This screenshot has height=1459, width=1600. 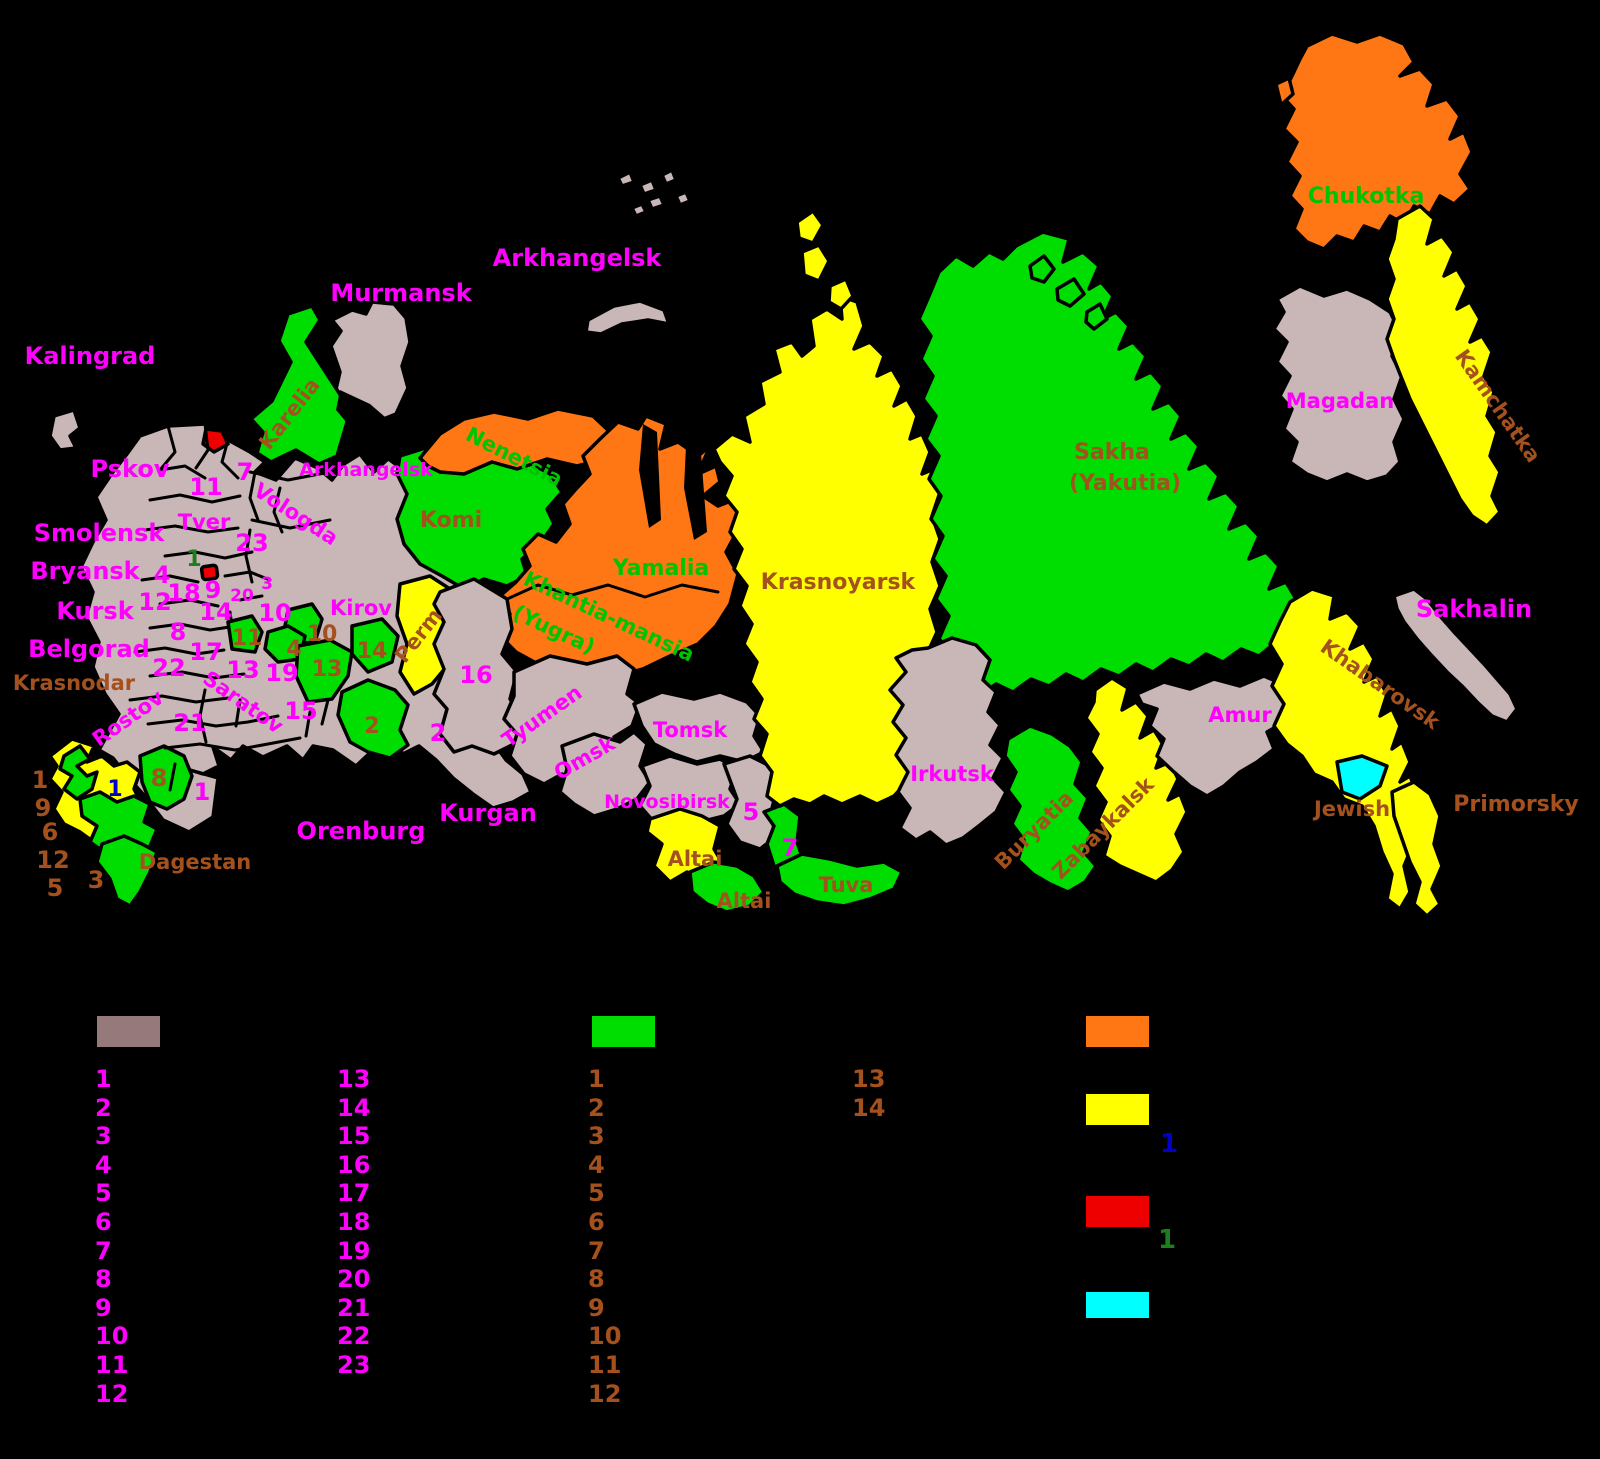 What do you see at coordinates (247, 638) in the screenshot?
I see `map-label-num-11-volga: 11` at bounding box center [247, 638].